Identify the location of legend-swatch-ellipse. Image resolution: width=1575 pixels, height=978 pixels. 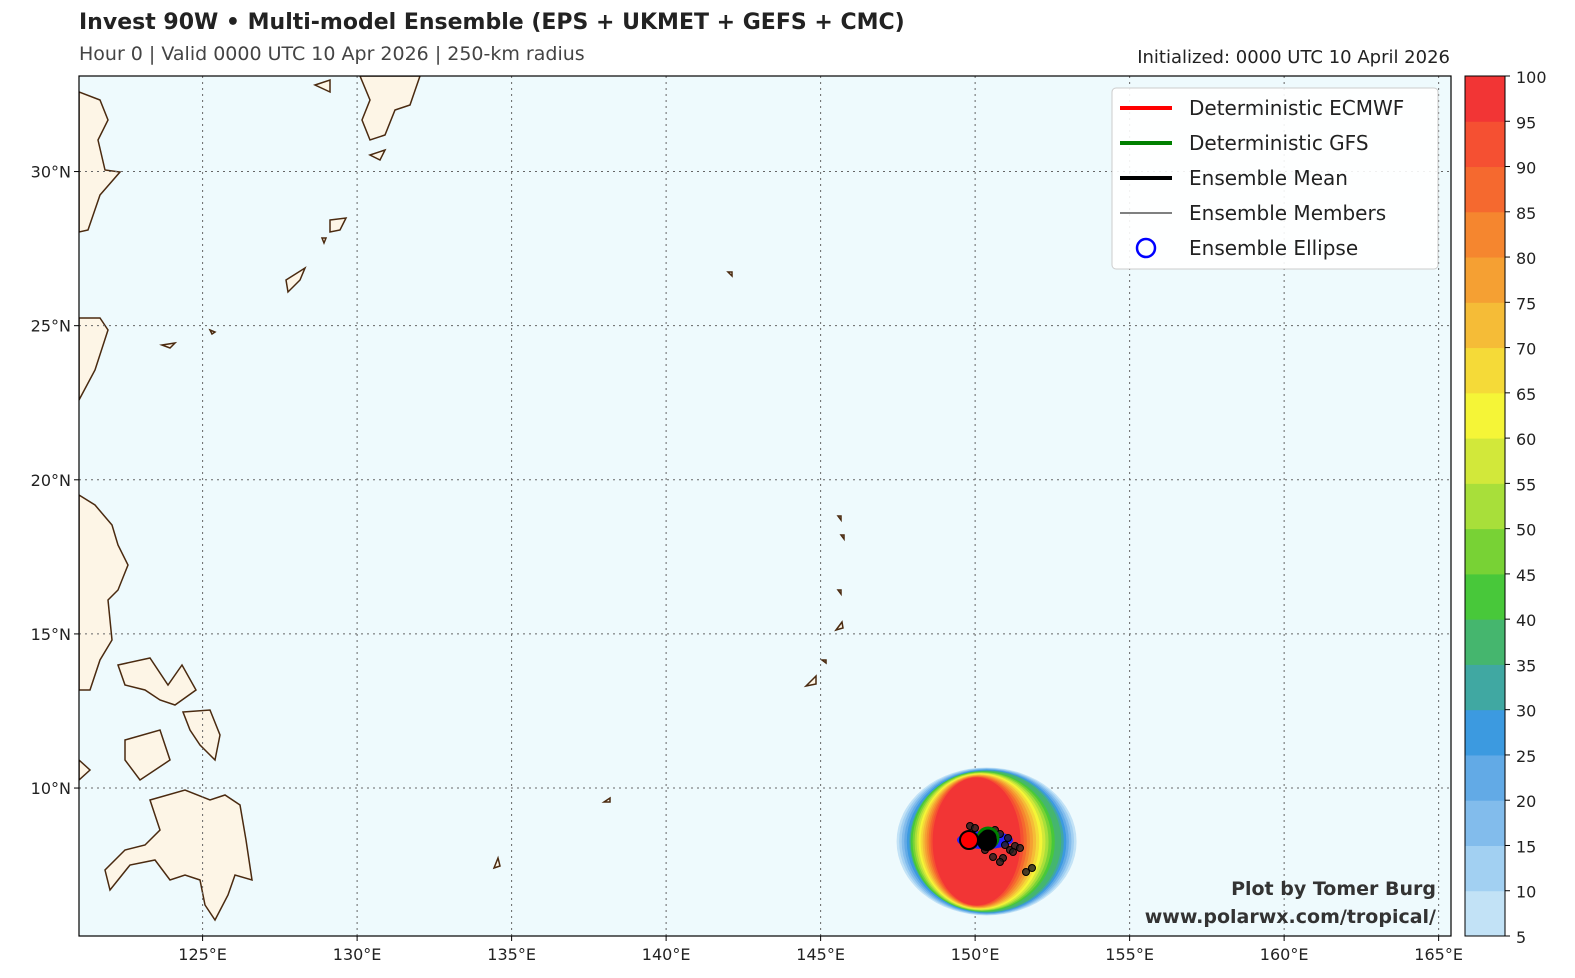
(1146, 248).